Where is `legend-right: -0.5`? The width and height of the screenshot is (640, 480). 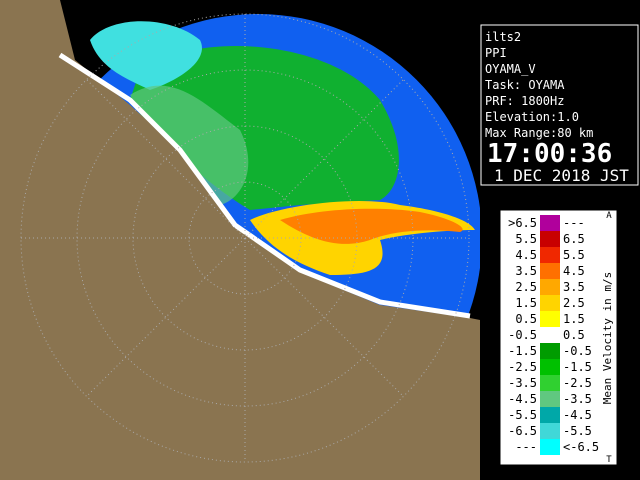
legend-right: -0.5 is located at coordinates (577, 351).